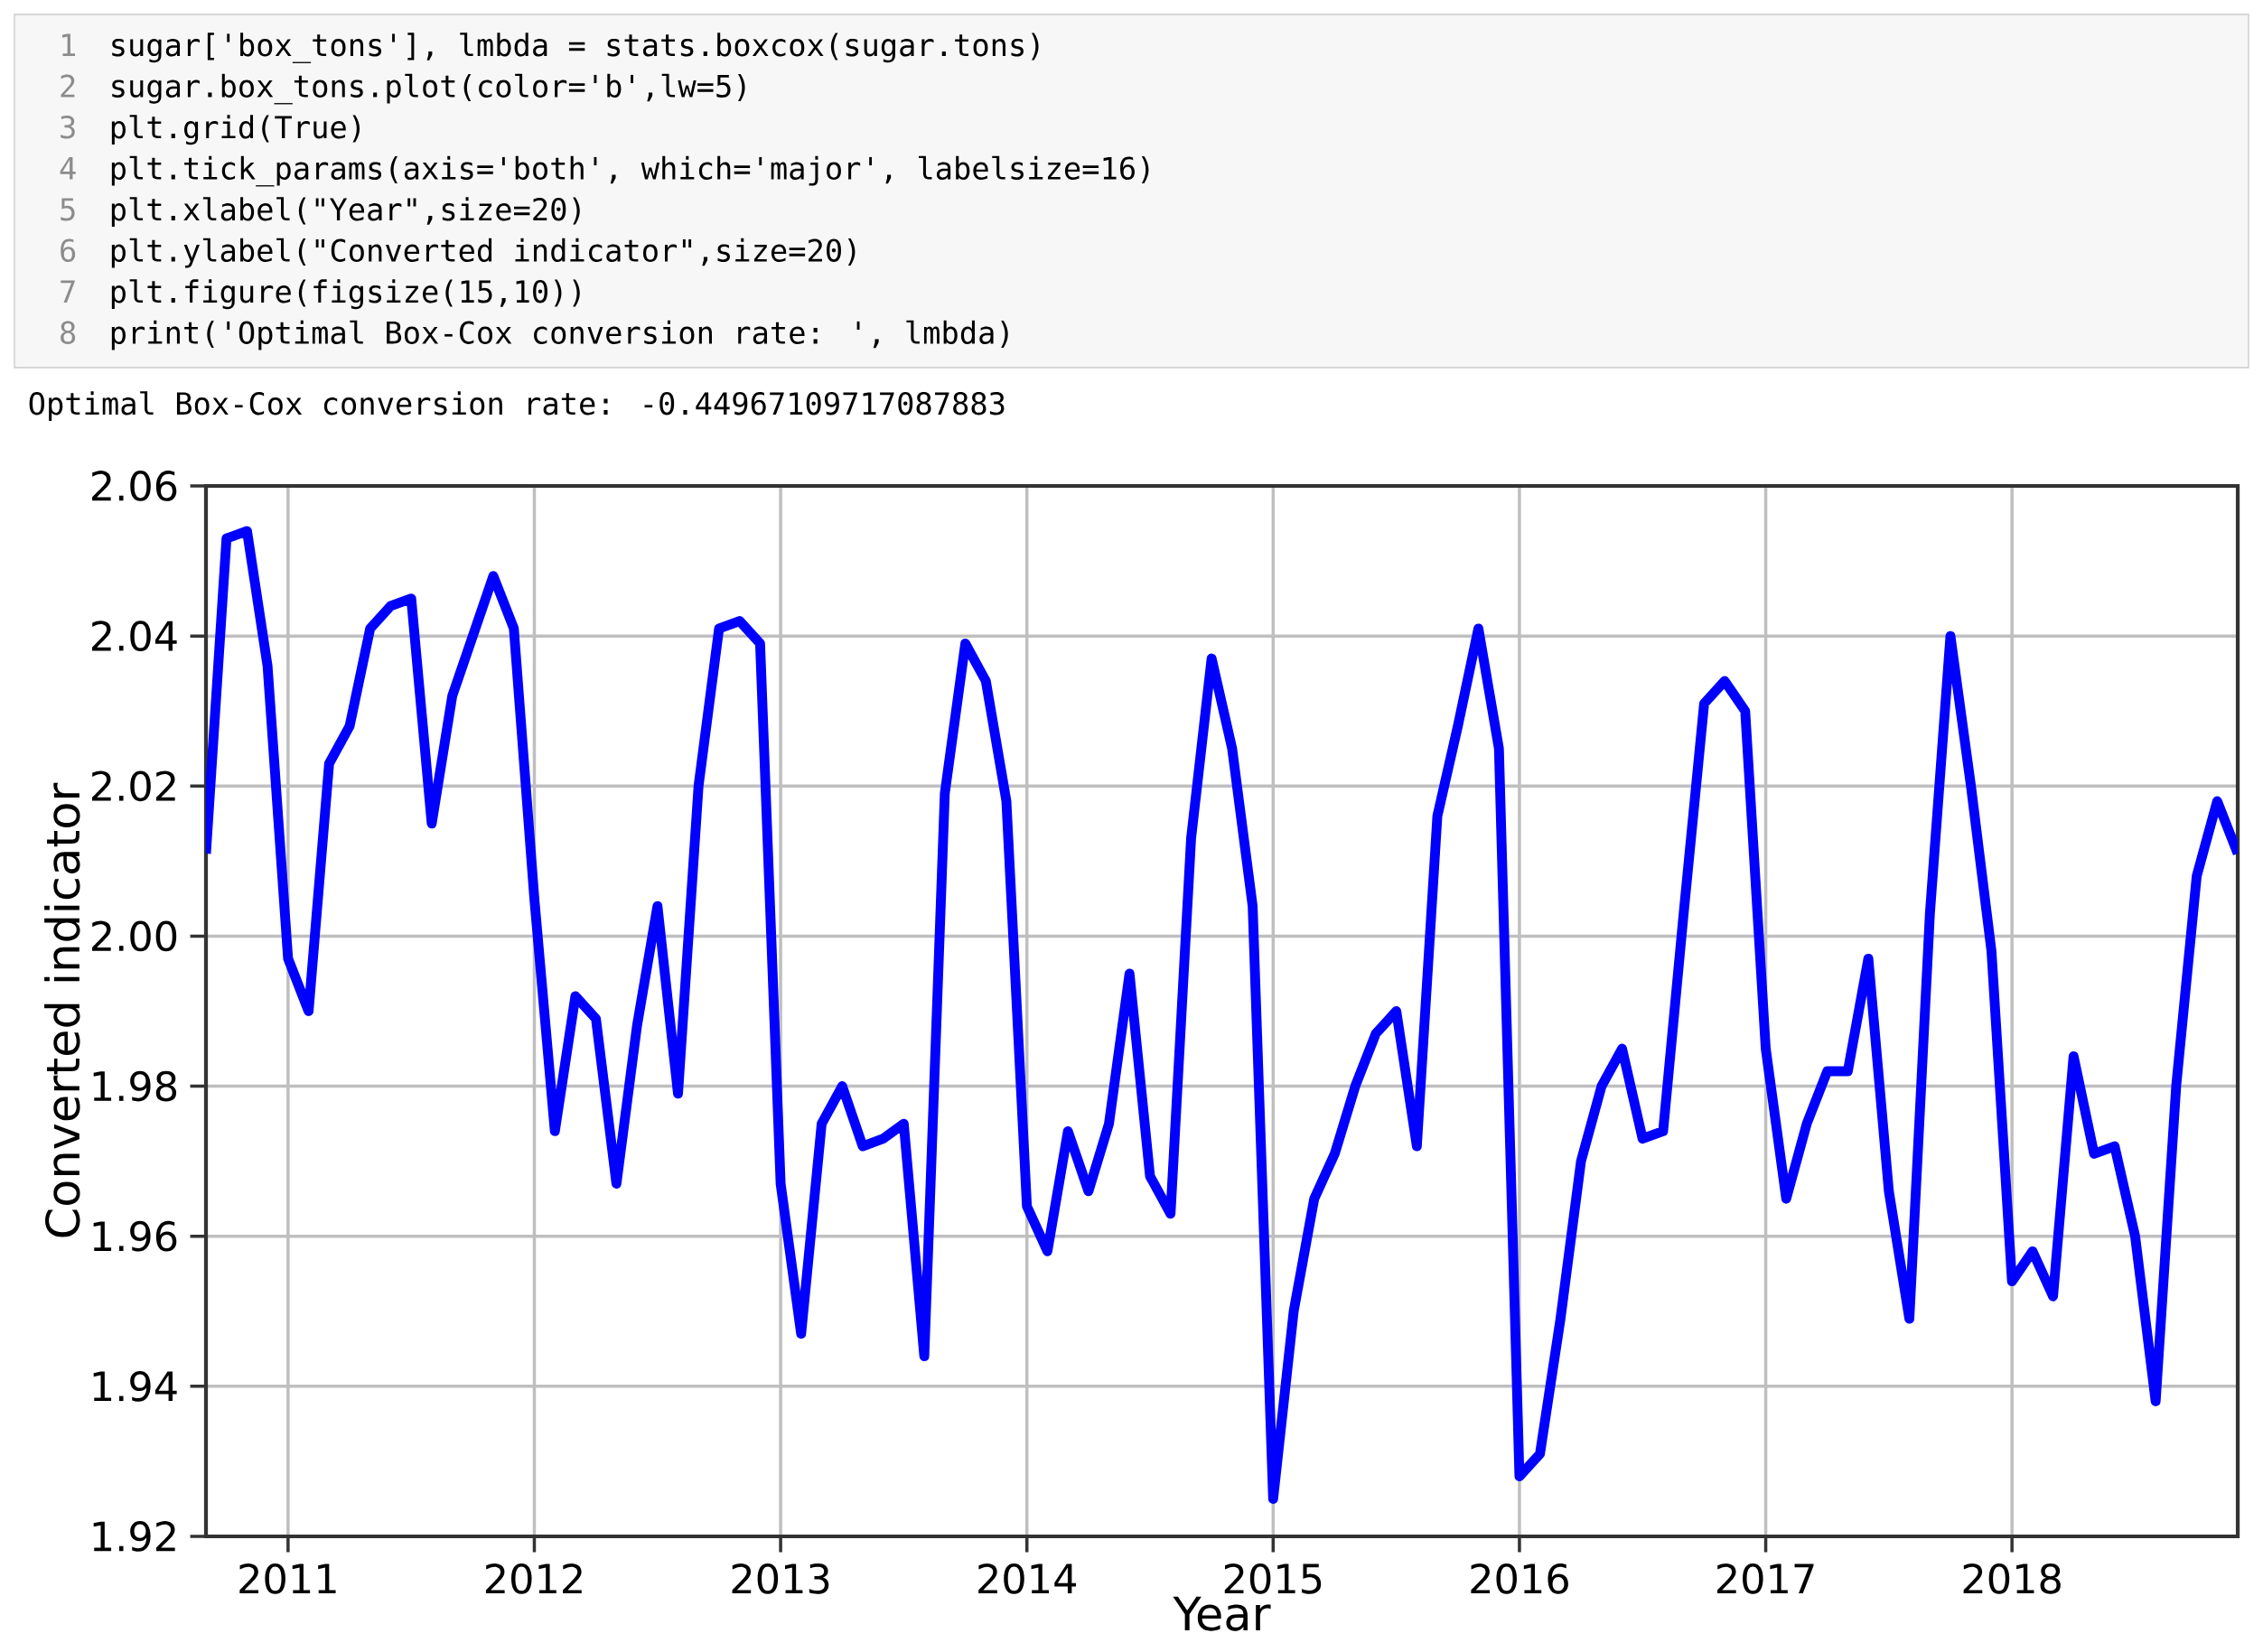 This screenshot has height=1652, width=2263. I want to click on x-tick-label: 2017, so click(1766, 1578).